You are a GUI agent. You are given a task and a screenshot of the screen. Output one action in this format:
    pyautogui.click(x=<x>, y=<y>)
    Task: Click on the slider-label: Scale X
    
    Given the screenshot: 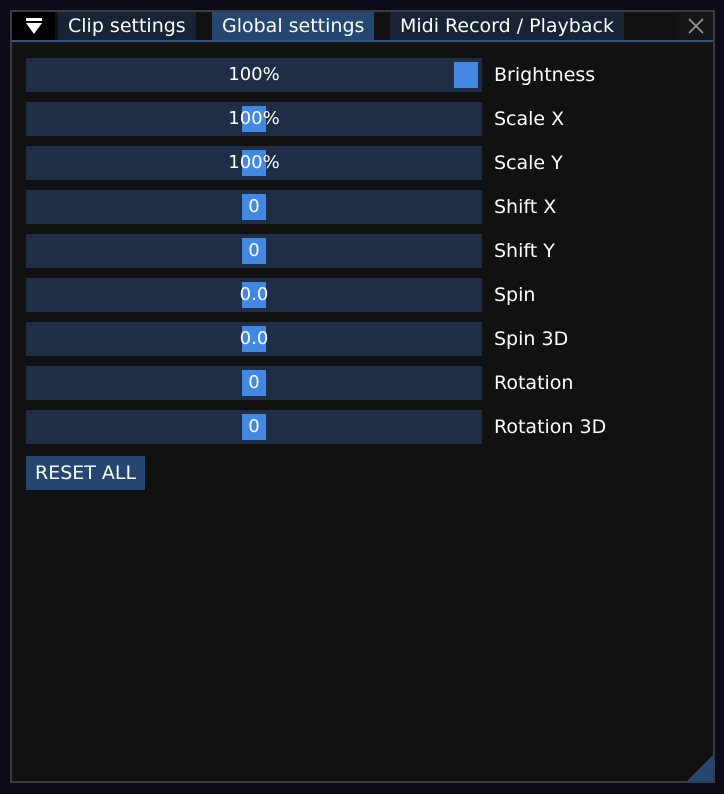 What is the action you would take?
    pyautogui.click(x=529, y=119)
    